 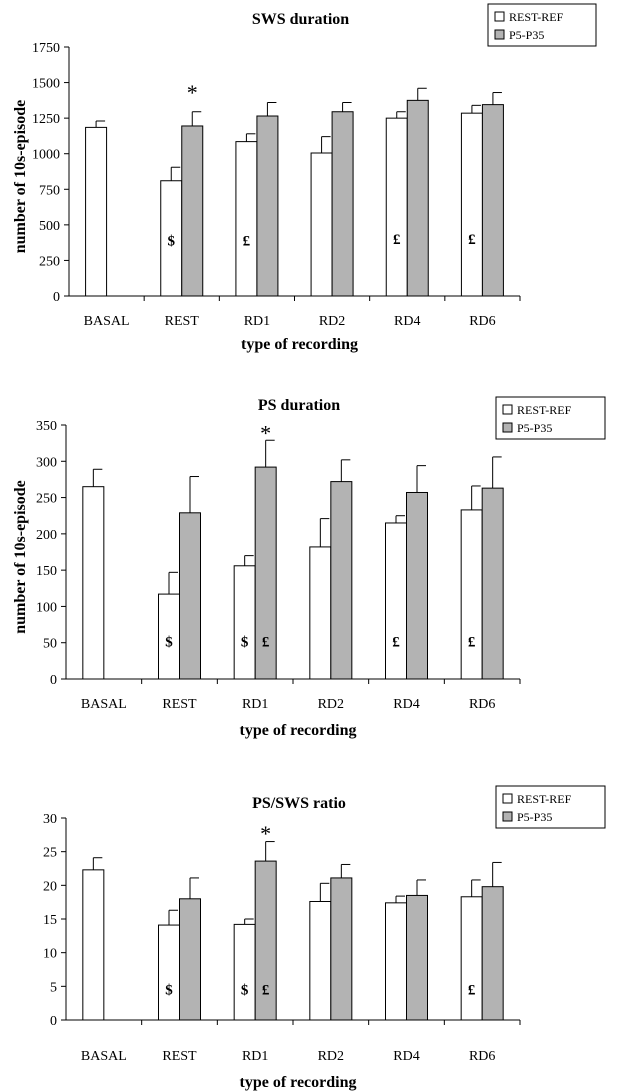 What do you see at coordinates (179, 704) in the screenshot?
I see `category-label: REST` at bounding box center [179, 704].